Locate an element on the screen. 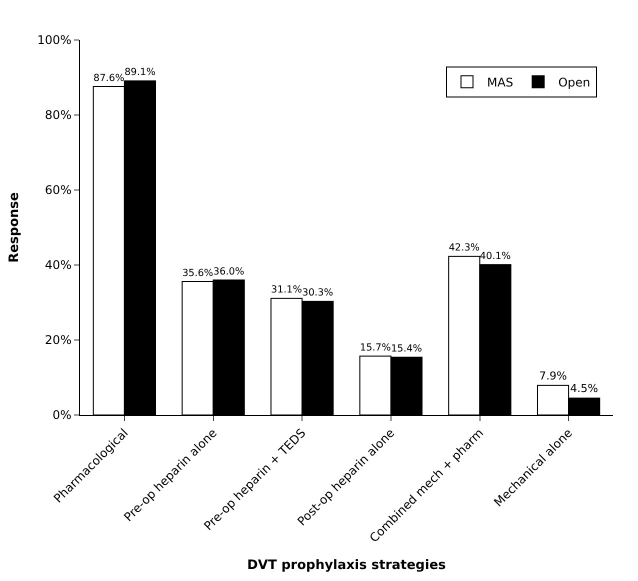 The height and width of the screenshot is (581, 638). y-tick-label: 100% is located at coordinates (54, 40).